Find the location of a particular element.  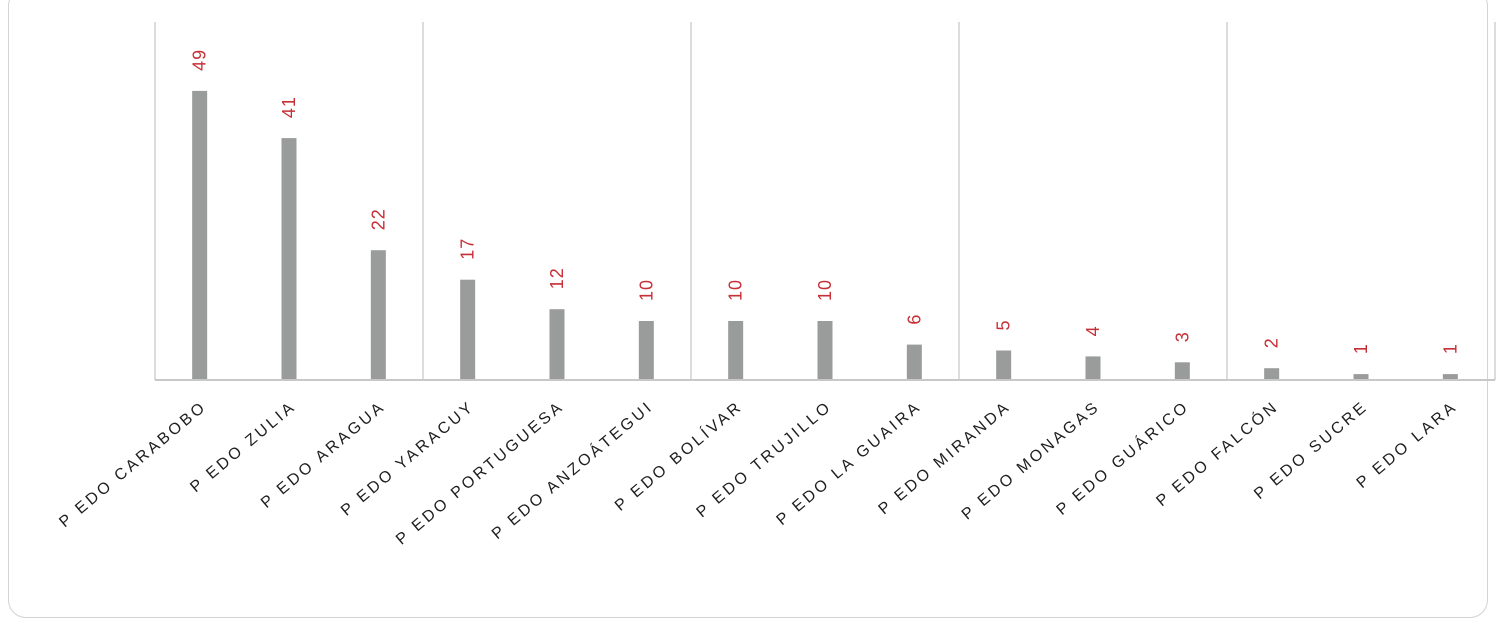

data-label: 3 is located at coordinates (1182, 336).